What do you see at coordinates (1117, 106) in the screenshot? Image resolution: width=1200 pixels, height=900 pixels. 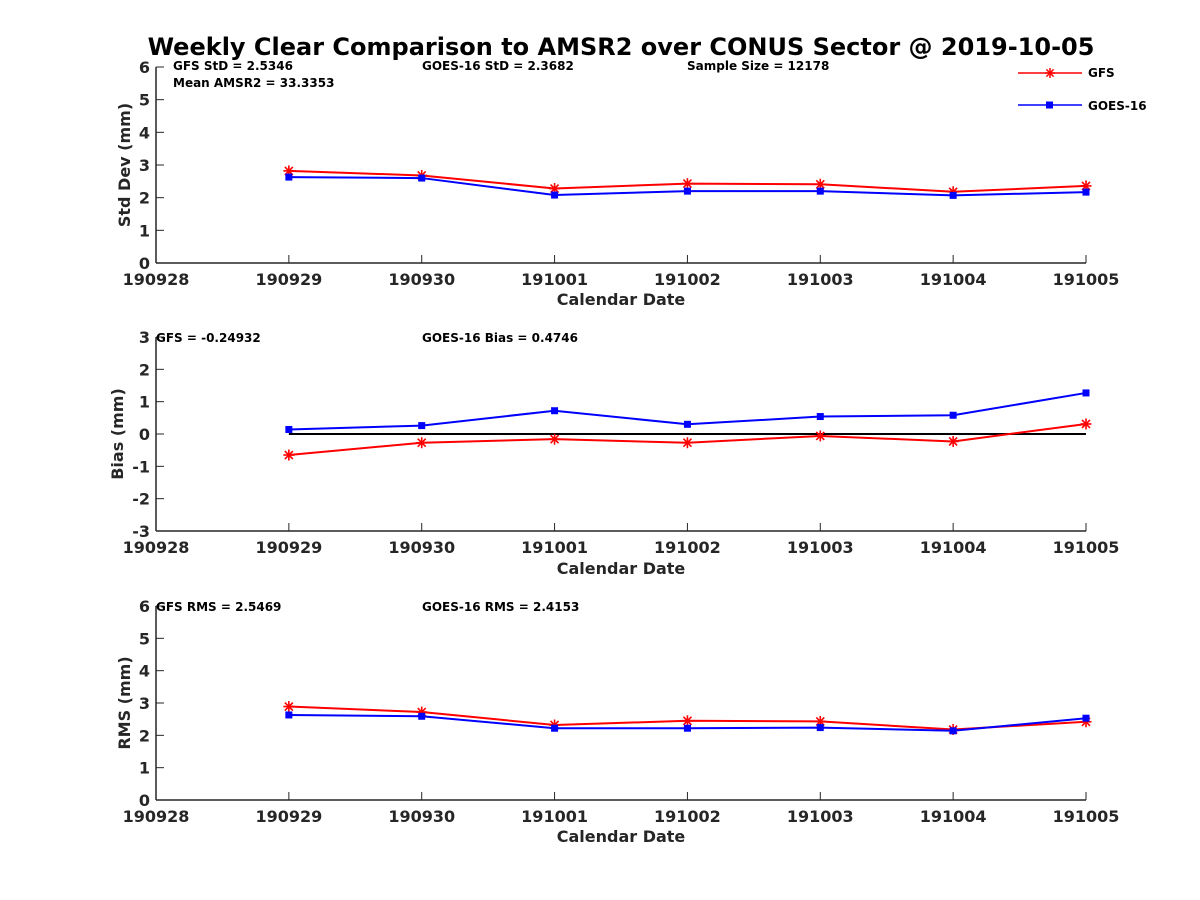 I see `legend-goes16-label: GOES-16` at bounding box center [1117, 106].